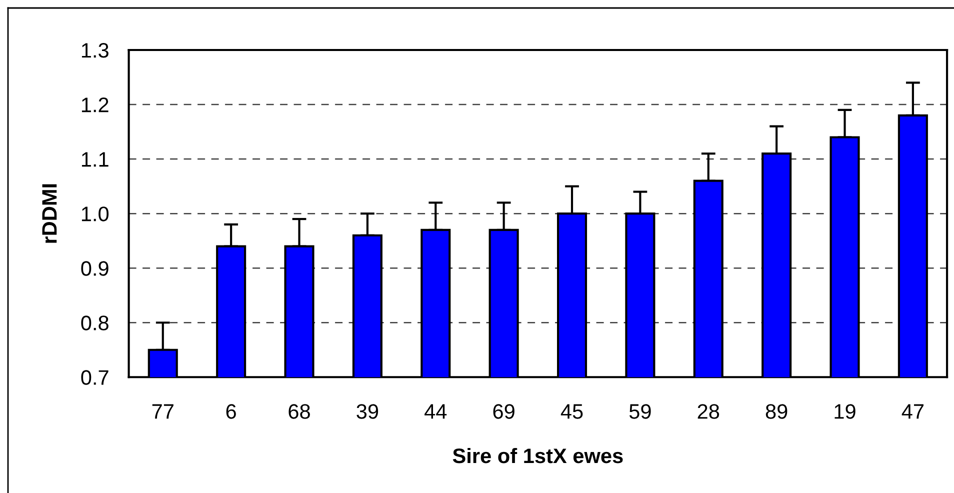 The image size is (954, 493). I want to click on y-tick-label: 1.2, so click(95, 105).